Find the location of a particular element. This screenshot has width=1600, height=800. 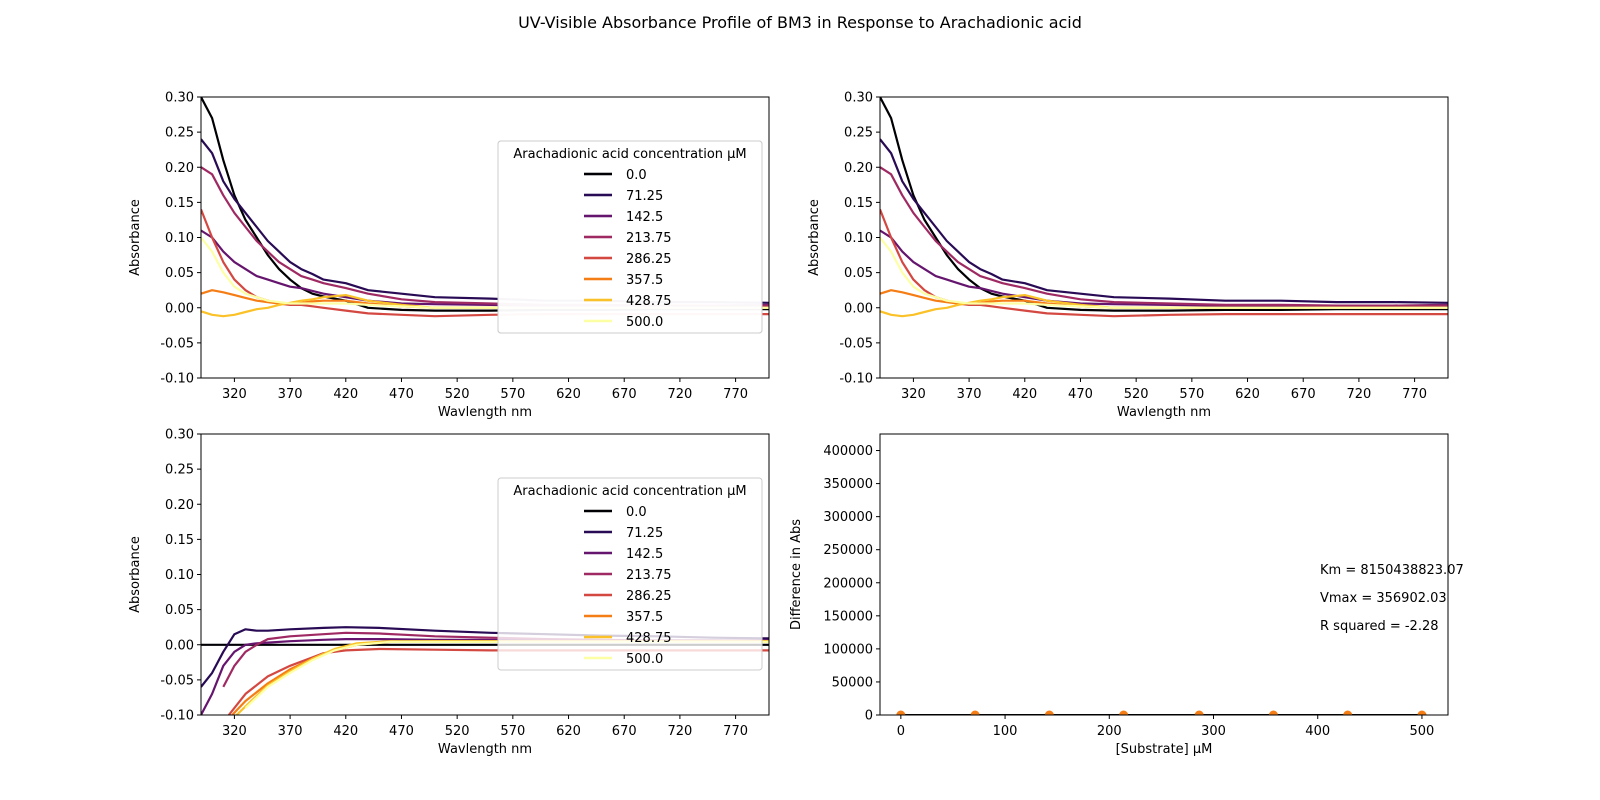

y-tick-label: 150000 is located at coordinates (848, 616).